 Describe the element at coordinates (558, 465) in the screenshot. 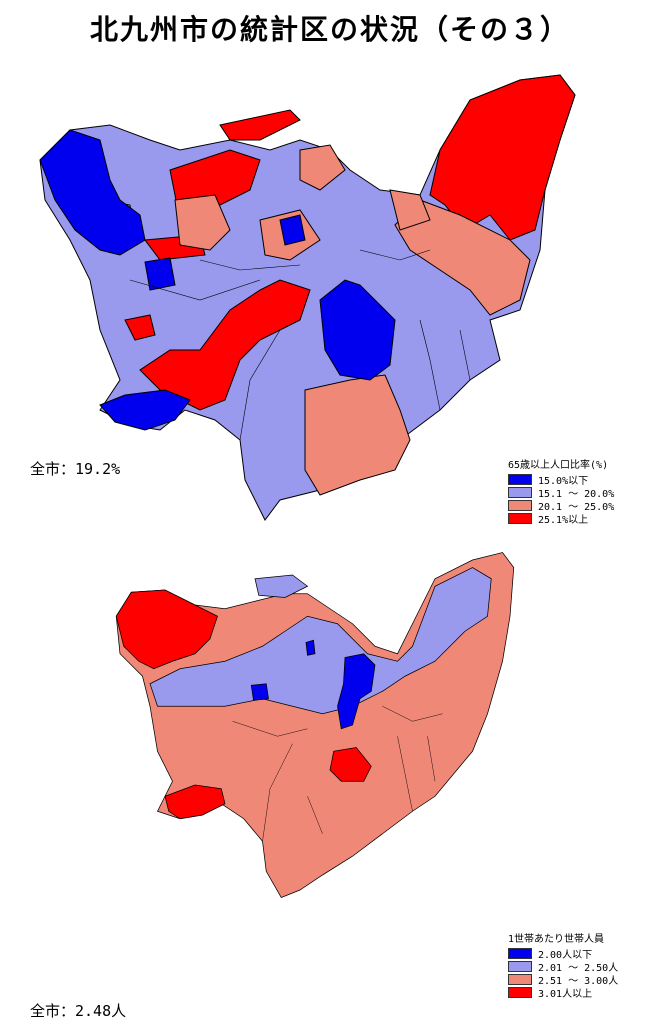

I see `legend-title: 65歳以上人口比率(%)` at that location.